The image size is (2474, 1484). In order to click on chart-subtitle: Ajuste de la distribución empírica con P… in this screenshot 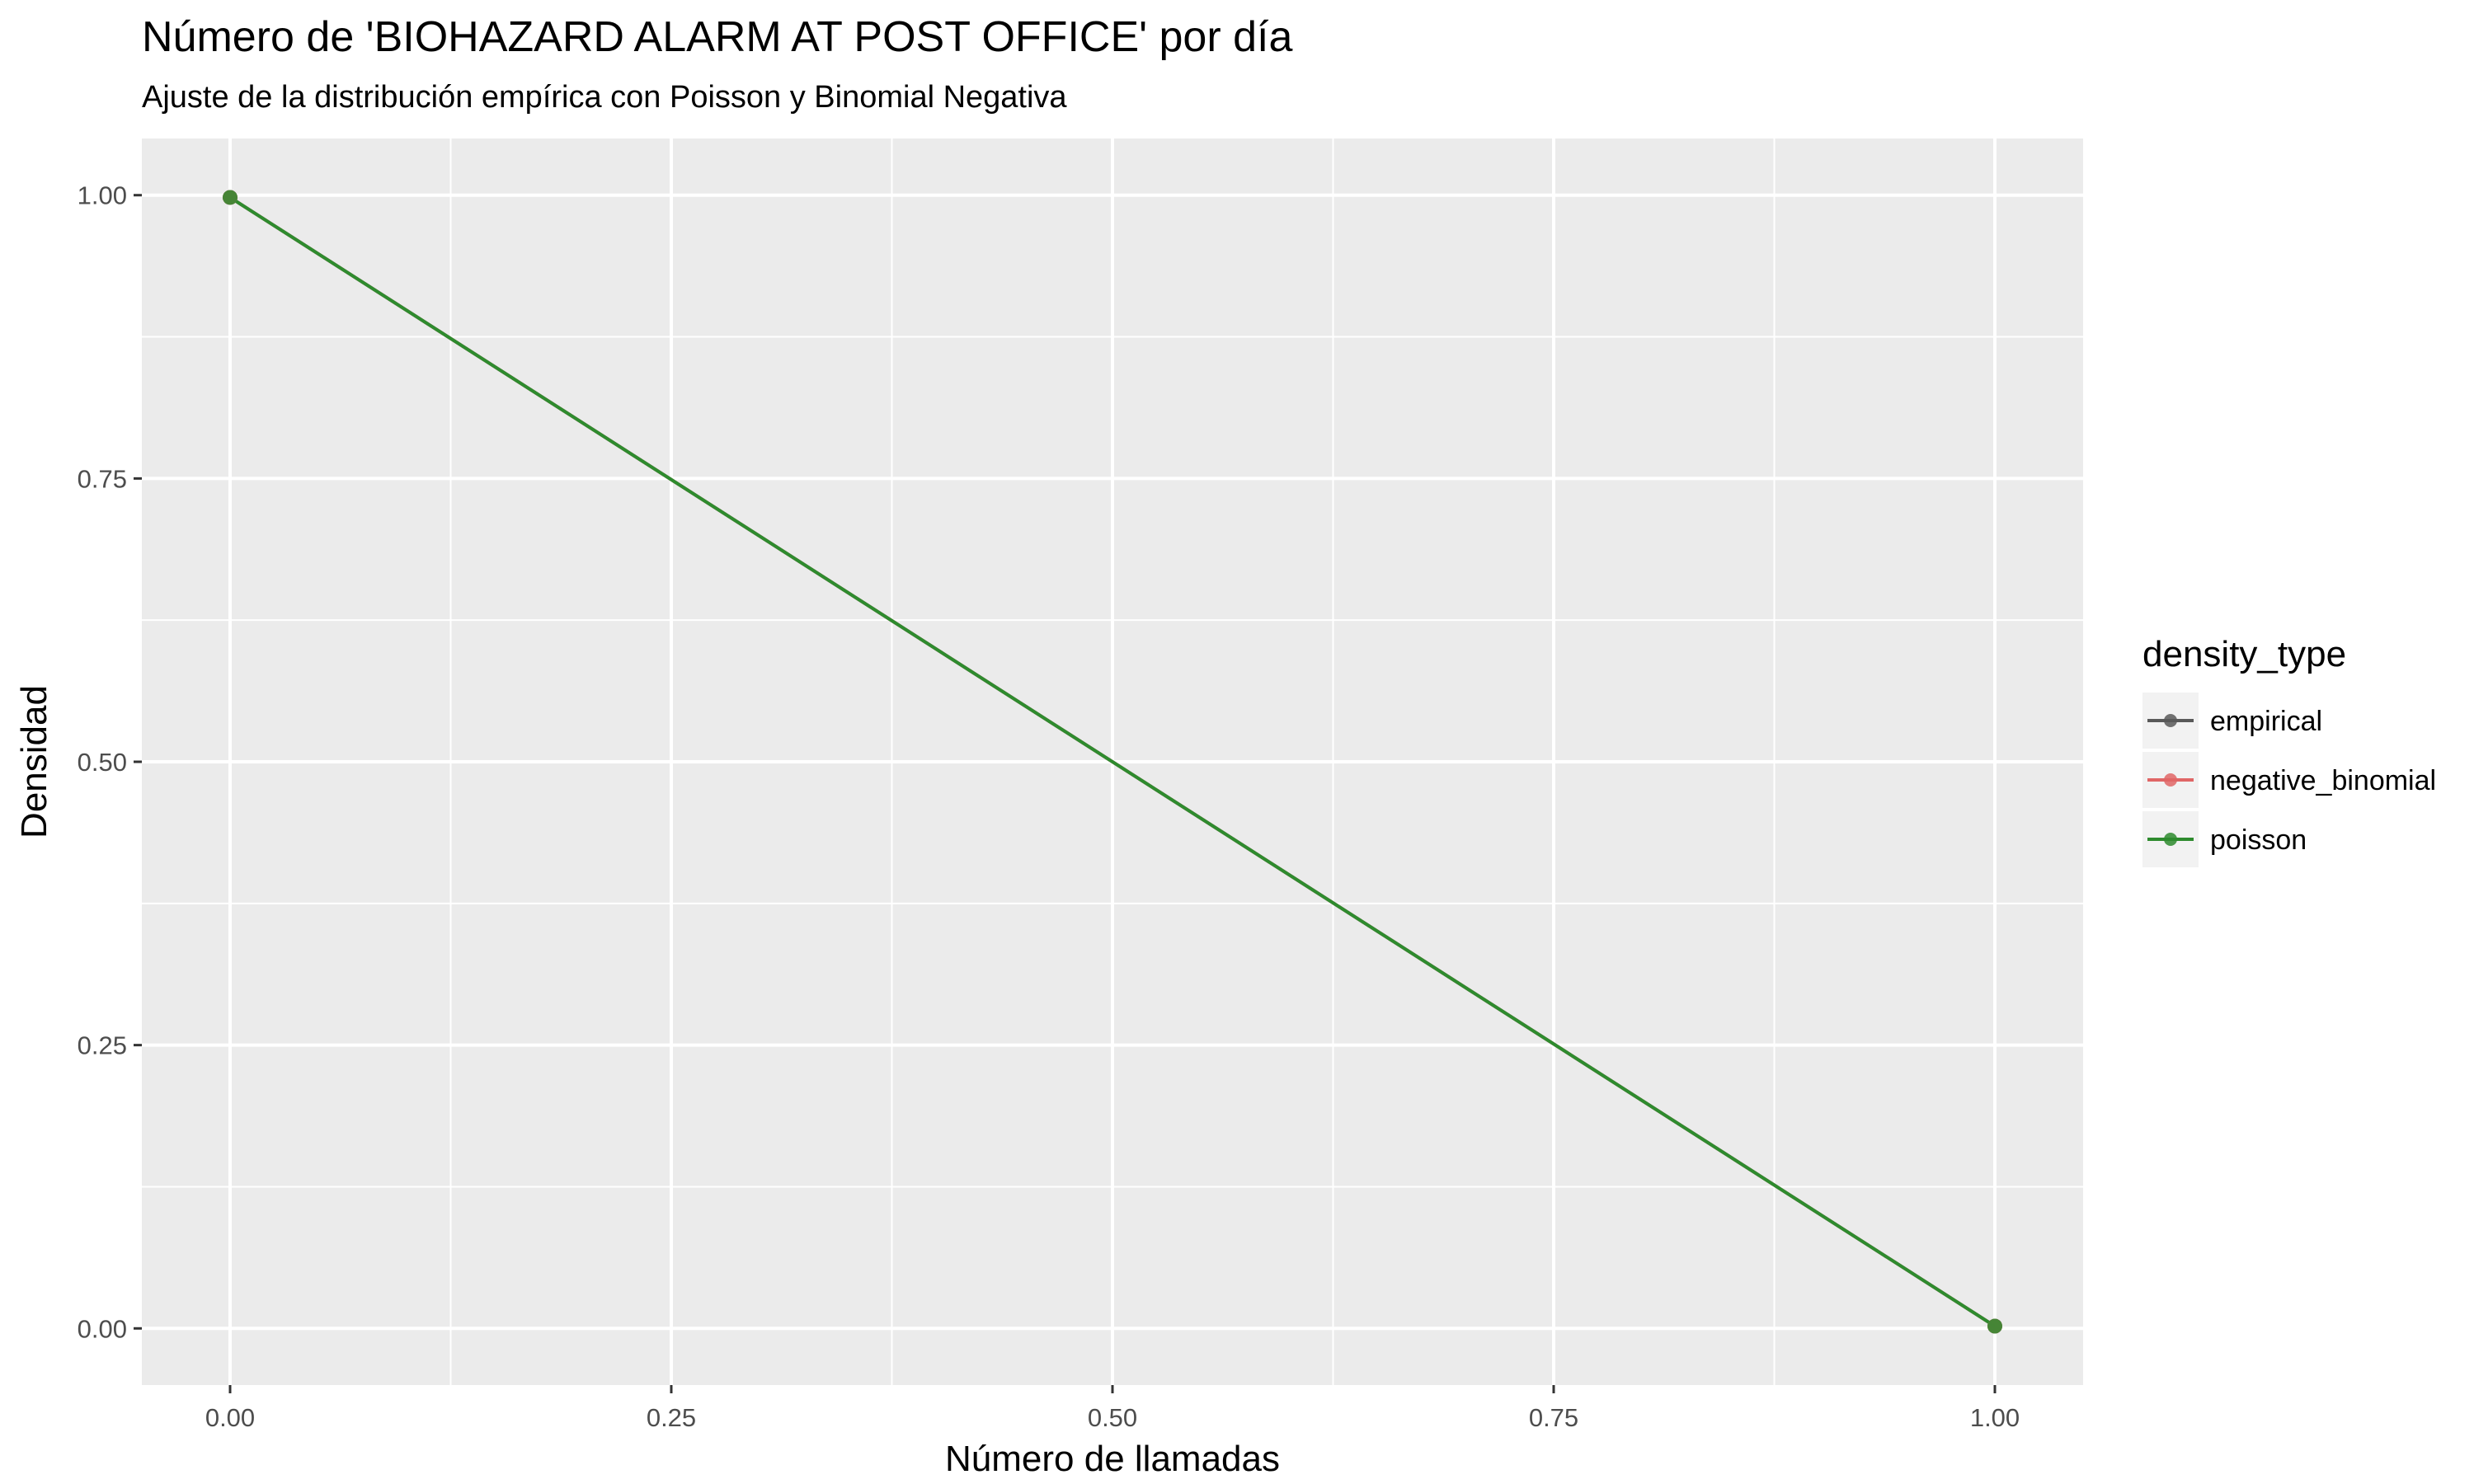, I will do `click(604, 97)`.